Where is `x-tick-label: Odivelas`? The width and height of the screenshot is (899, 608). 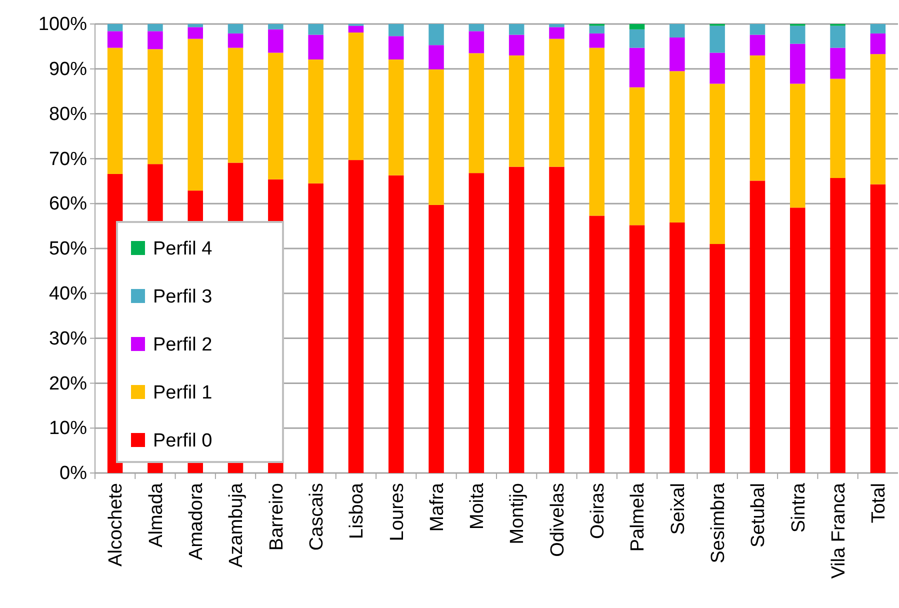
x-tick-label: Odivelas is located at coordinates (557, 520).